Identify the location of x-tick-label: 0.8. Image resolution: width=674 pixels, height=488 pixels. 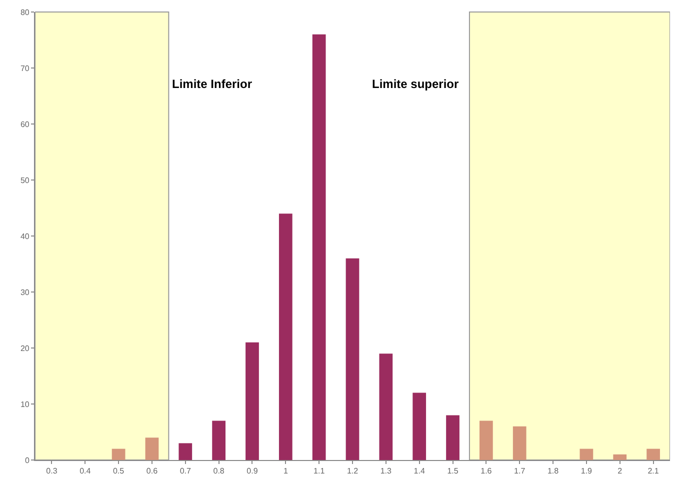
(219, 471).